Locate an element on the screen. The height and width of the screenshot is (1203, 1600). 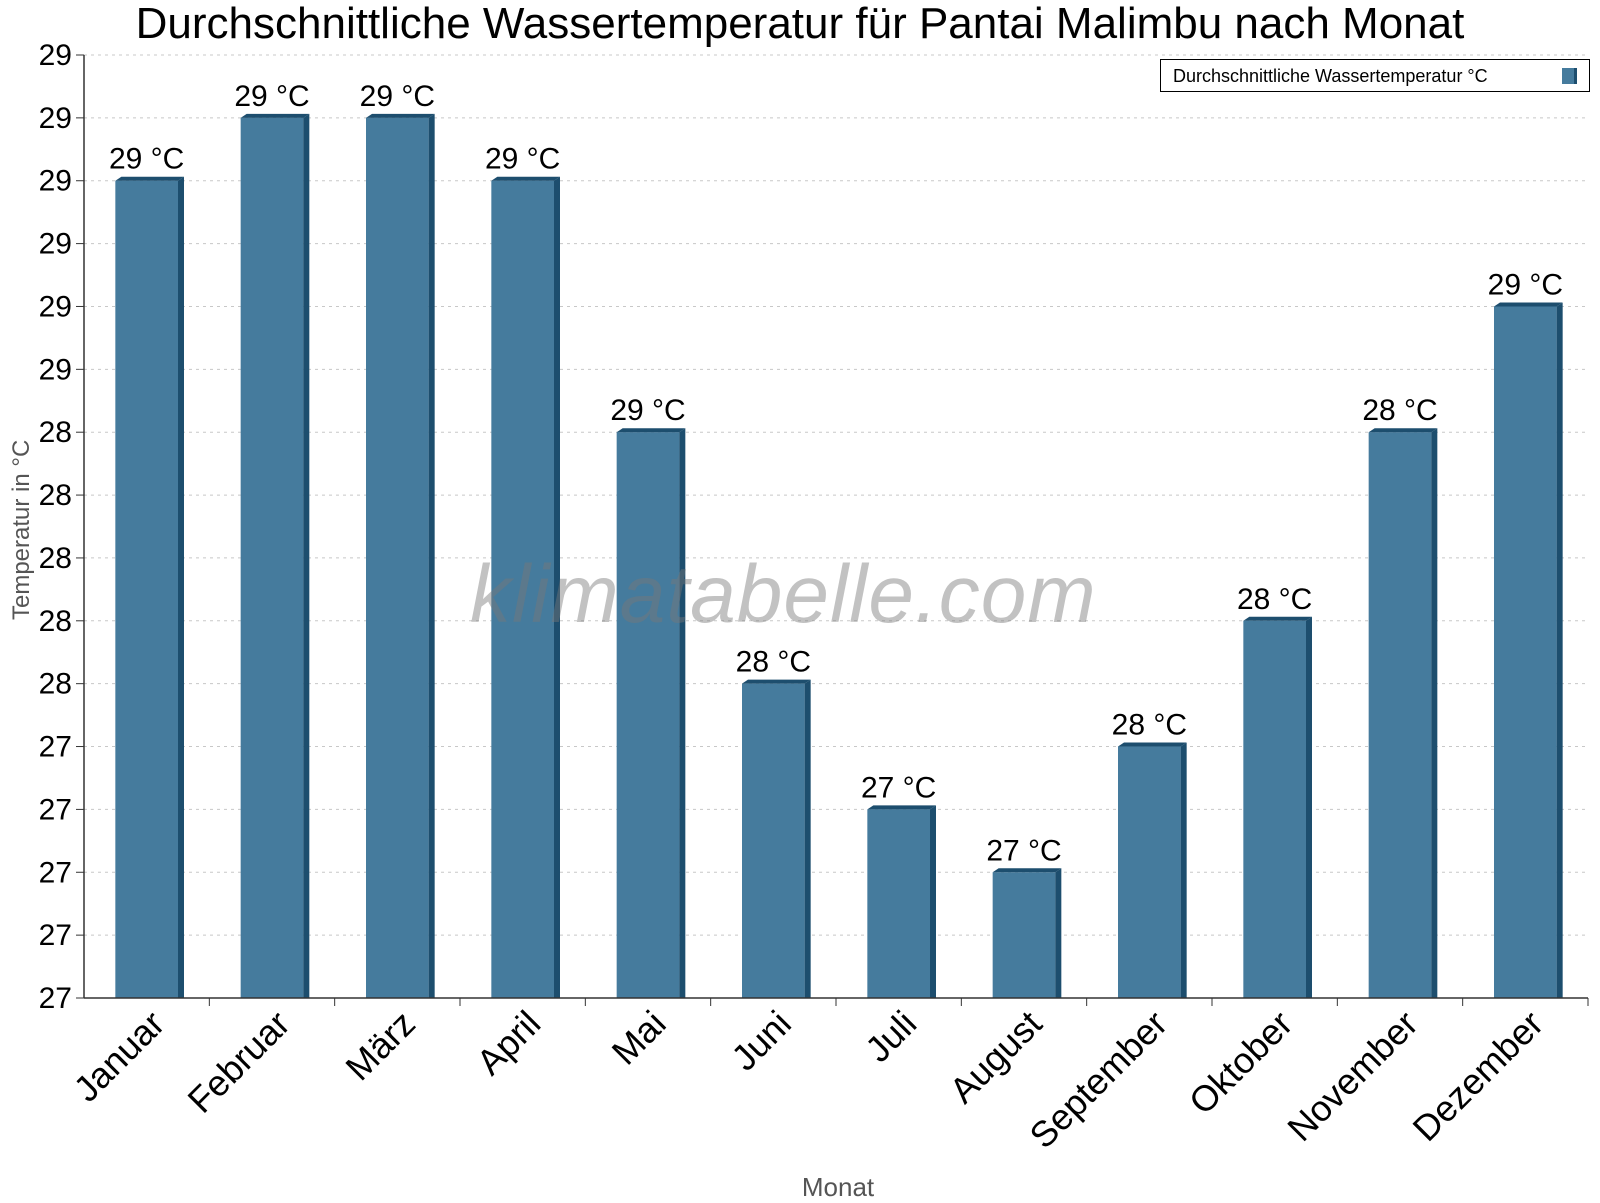
x-tick-label: April is located at coordinates (508, 1043).